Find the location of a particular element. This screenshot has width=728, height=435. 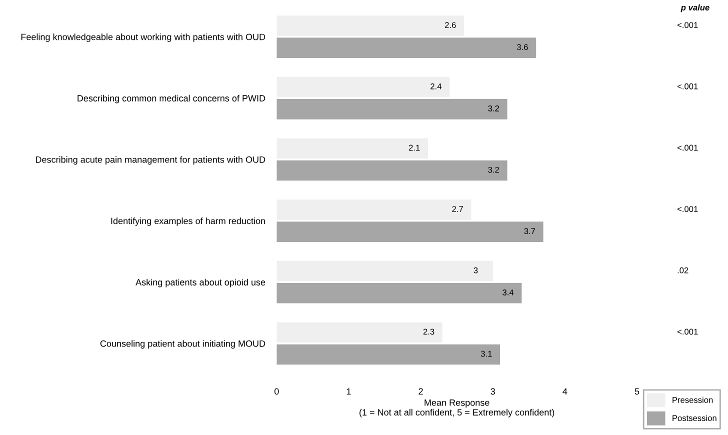

legend-label: Postsession is located at coordinates (694, 418).